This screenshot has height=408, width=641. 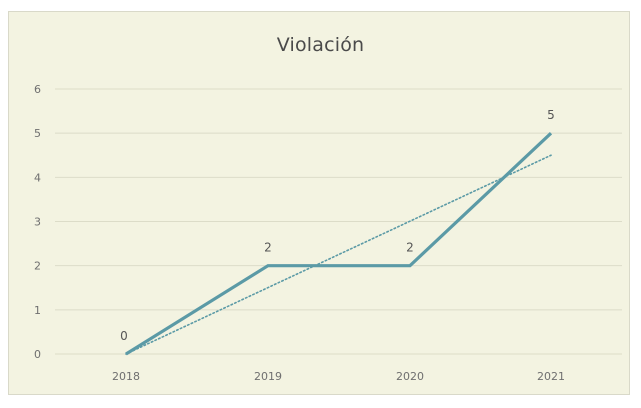 I want to click on x-tick-label: 2021, so click(x=551, y=376).